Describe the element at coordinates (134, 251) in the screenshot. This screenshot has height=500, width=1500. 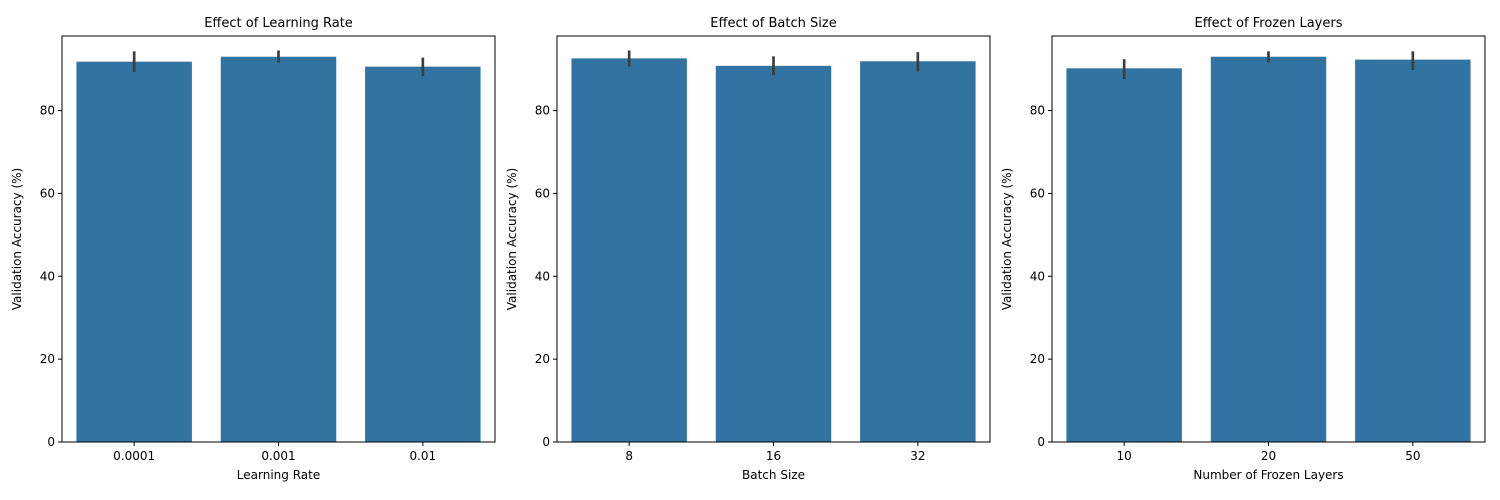
I see `bar-0.0001` at that location.